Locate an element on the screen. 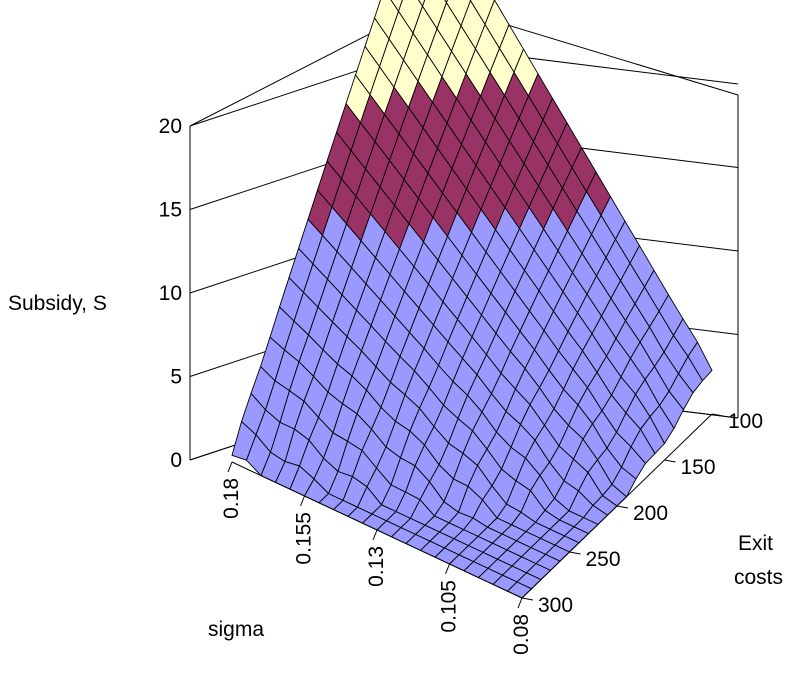 This screenshot has width=795, height=678. sigma-tick-label: 0.08 is located at coordinates (521, 634).